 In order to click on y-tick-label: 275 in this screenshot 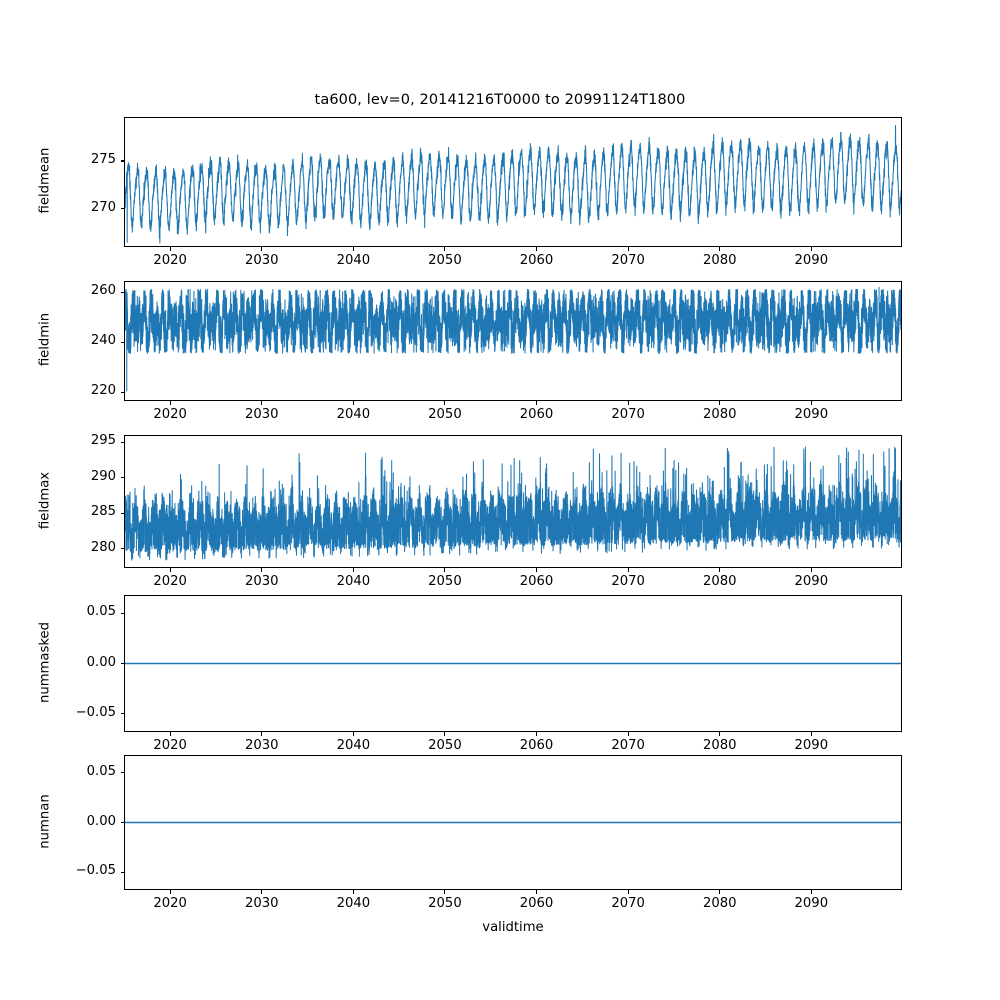, I will do `click(103, 159)`.